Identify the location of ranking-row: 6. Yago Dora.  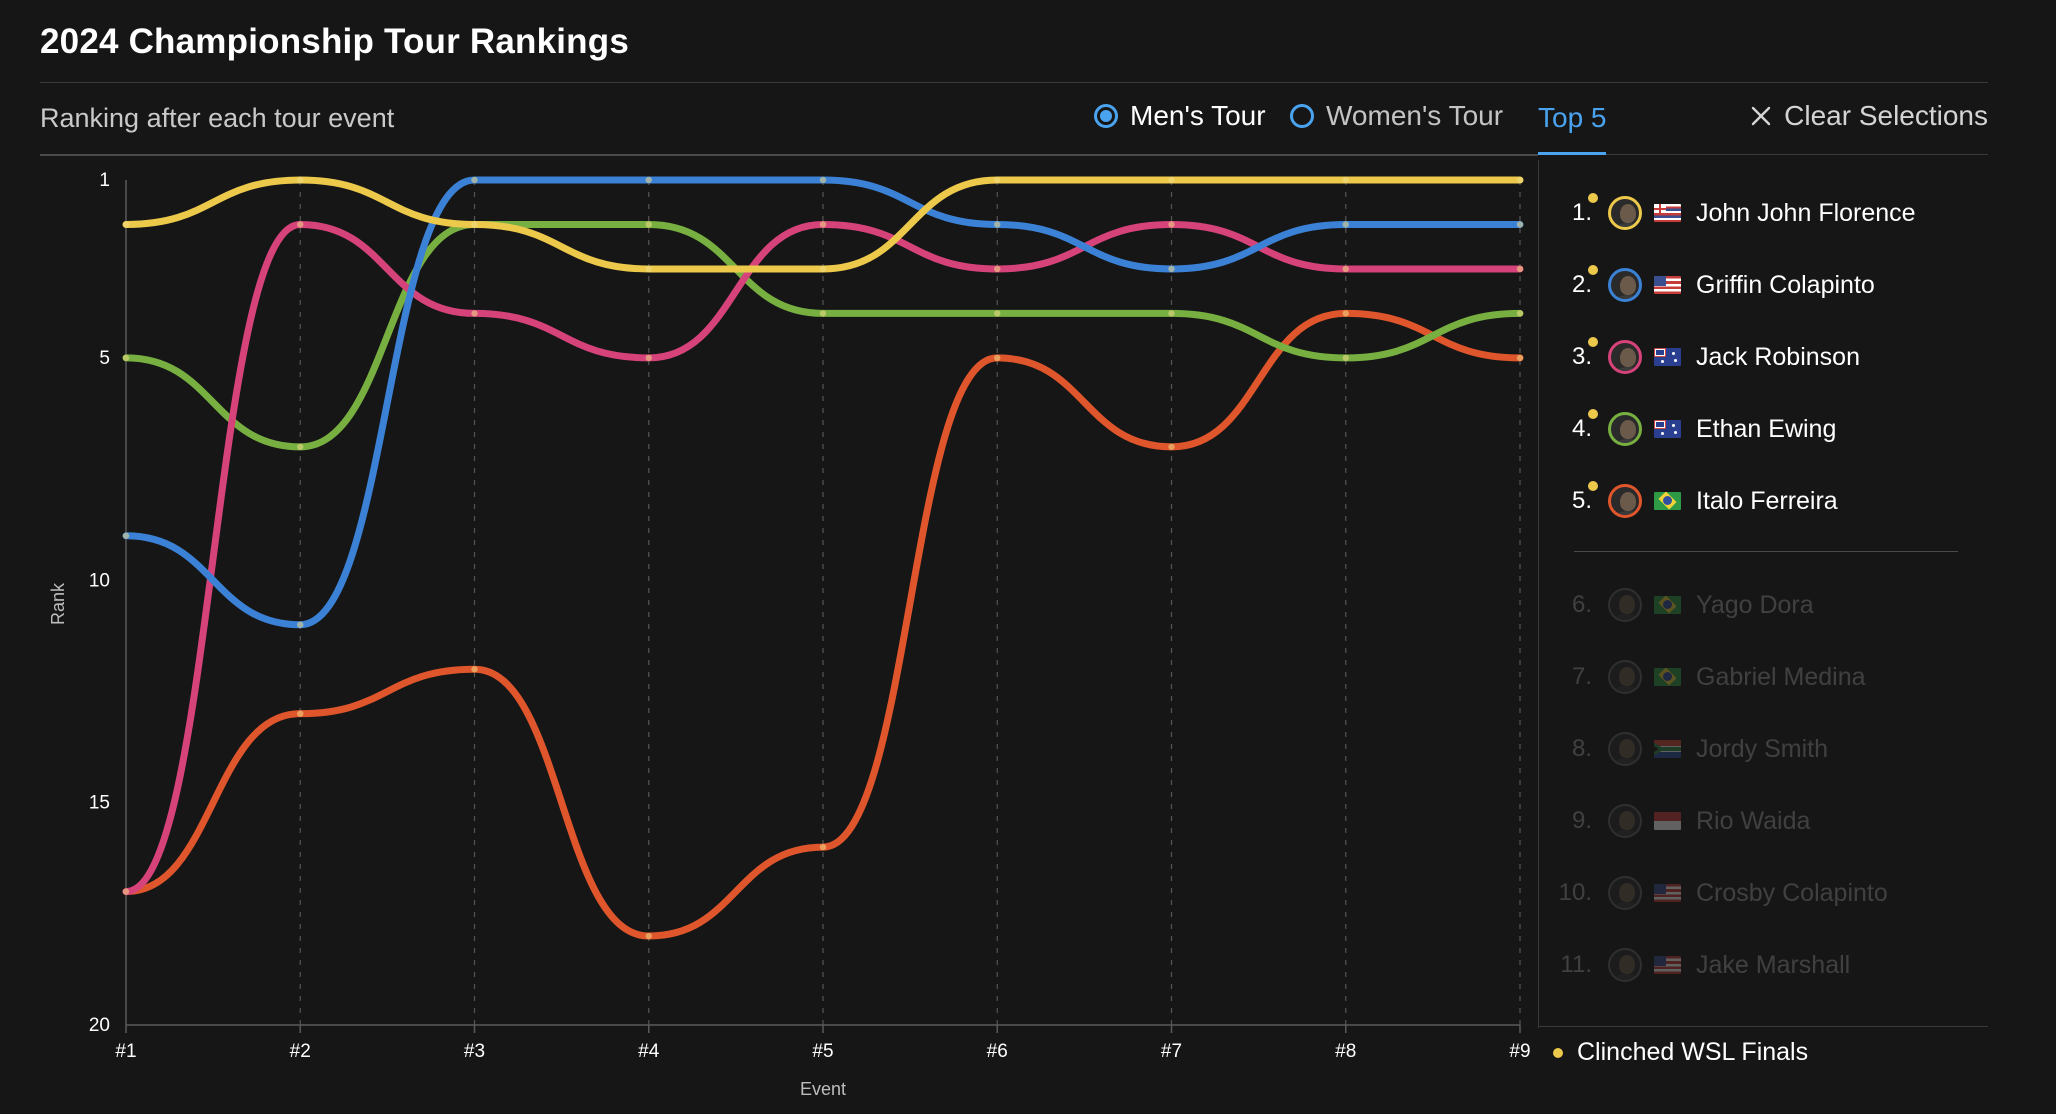
(1683, 605).